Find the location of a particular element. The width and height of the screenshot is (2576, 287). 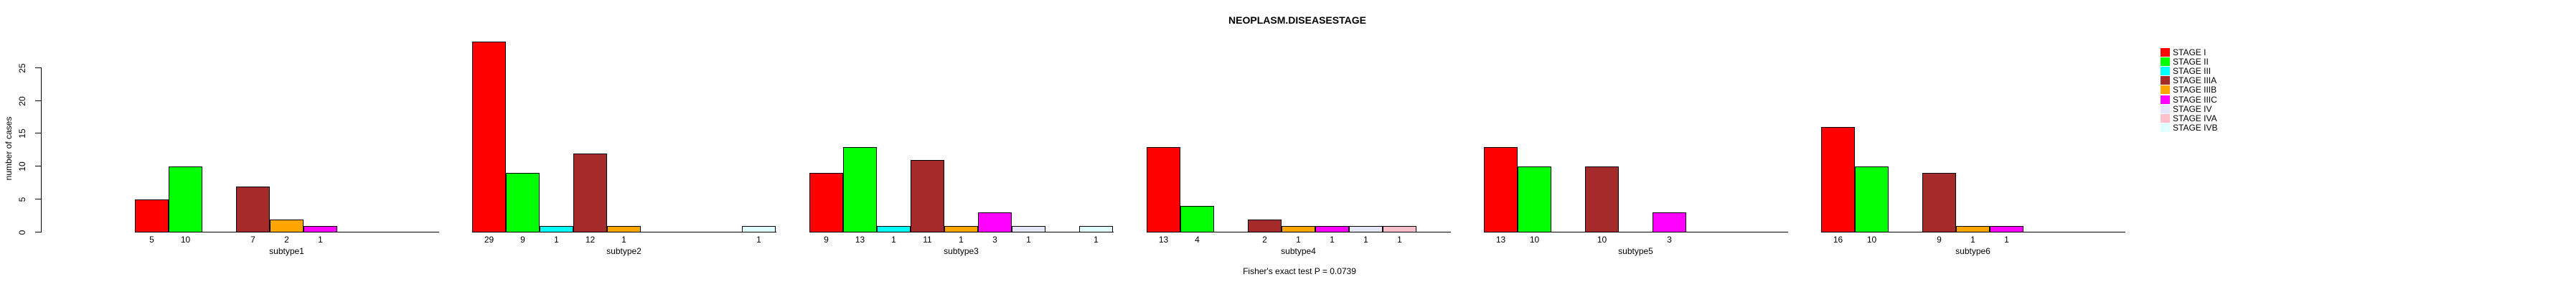

bar-value-label: 12 is located at coordinates (590, 240).